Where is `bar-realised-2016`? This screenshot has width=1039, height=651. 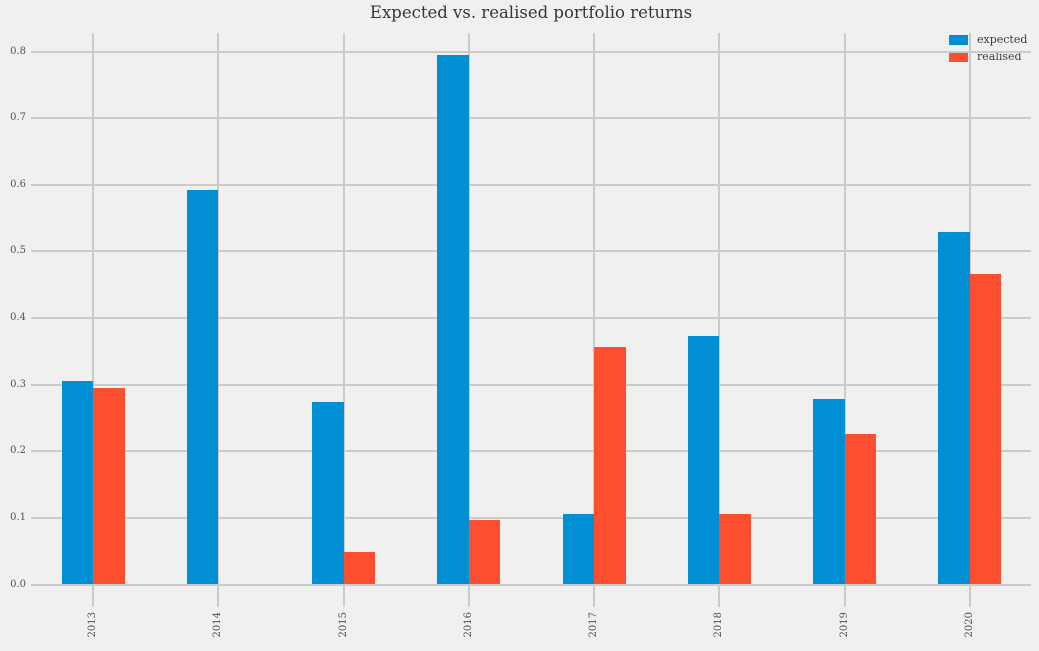 bar-realised-2016 is located at coordinates (484, 552).